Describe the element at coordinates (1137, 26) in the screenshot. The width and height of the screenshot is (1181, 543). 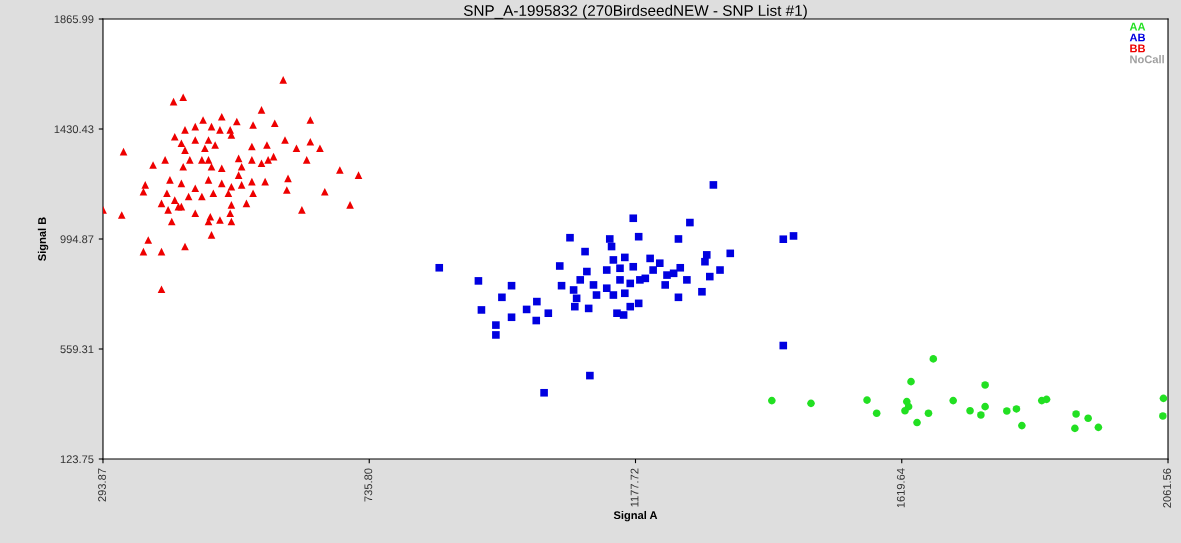
I see `text: AA` at that location.